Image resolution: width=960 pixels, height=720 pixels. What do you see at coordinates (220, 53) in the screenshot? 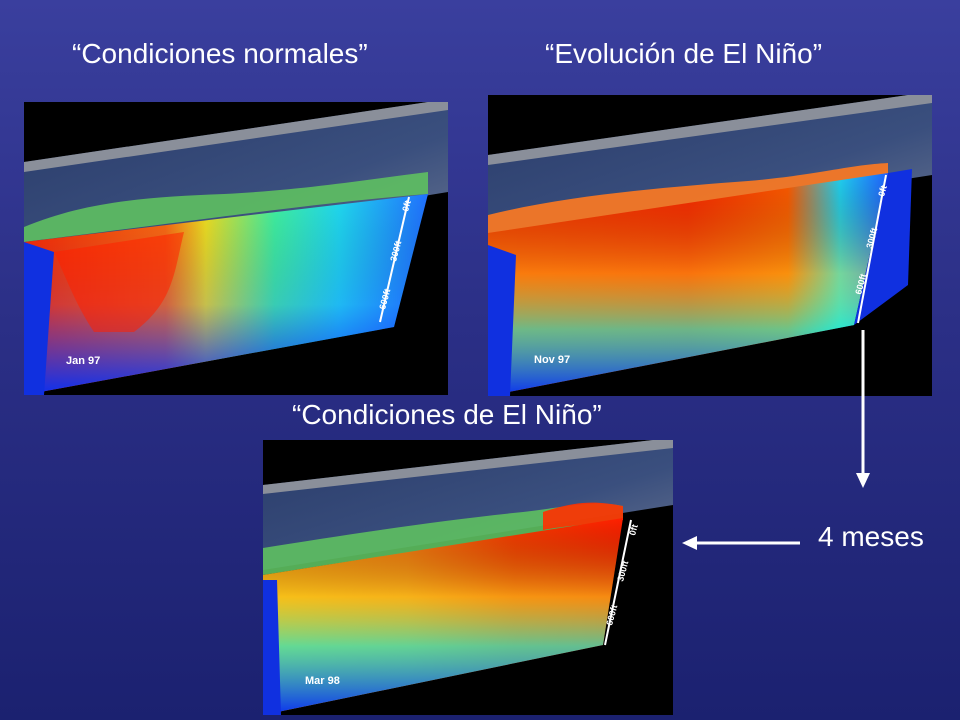
I see `title-normal-conditions: “Condiciones normales”` at bounding box center [220, 53].